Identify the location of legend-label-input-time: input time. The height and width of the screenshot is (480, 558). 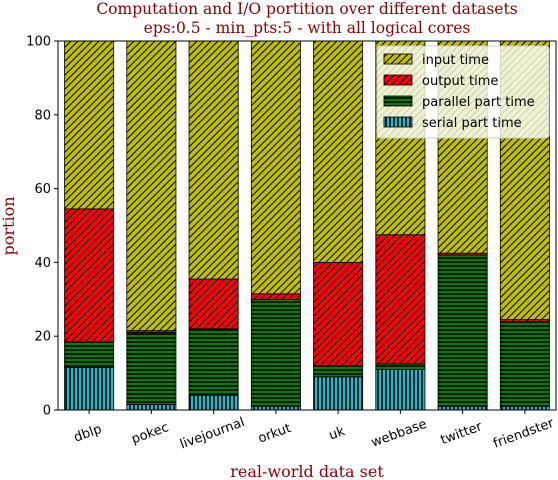
(455, 60).